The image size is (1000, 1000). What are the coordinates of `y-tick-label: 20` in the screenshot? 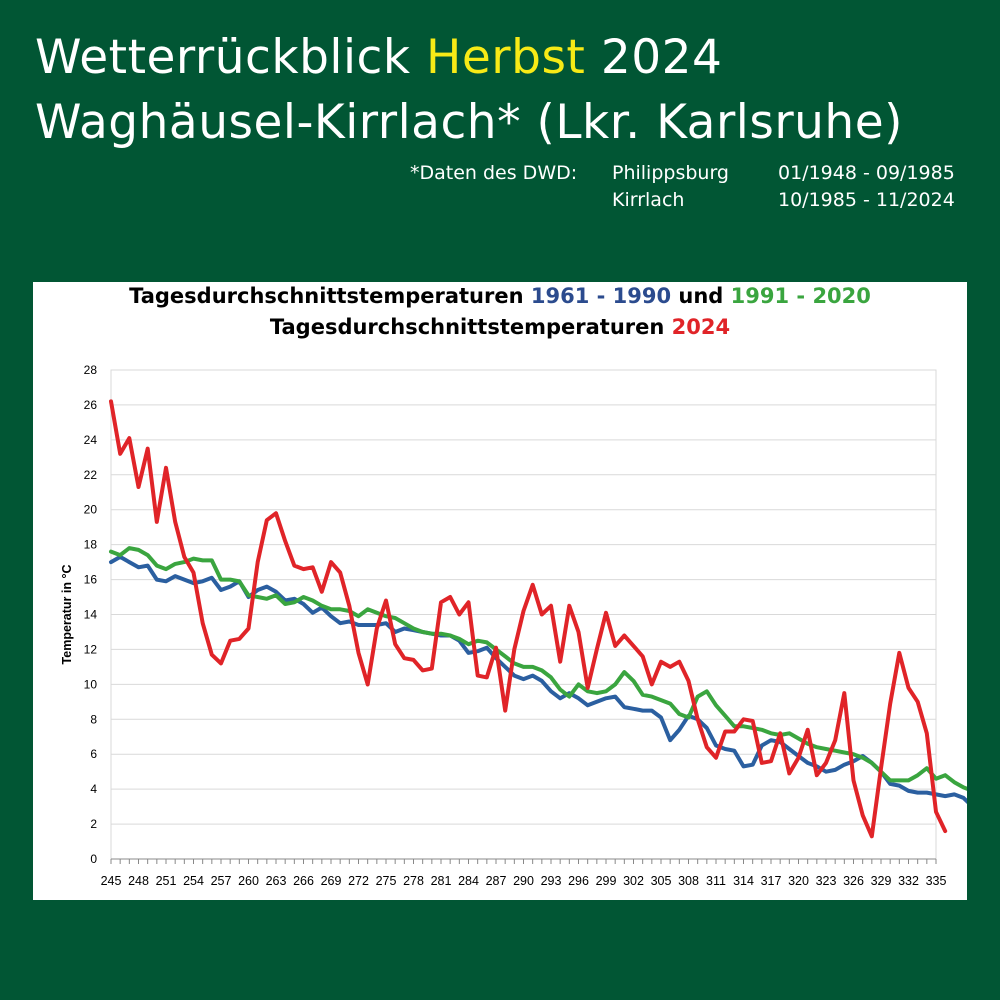 It's located at (91, 510).